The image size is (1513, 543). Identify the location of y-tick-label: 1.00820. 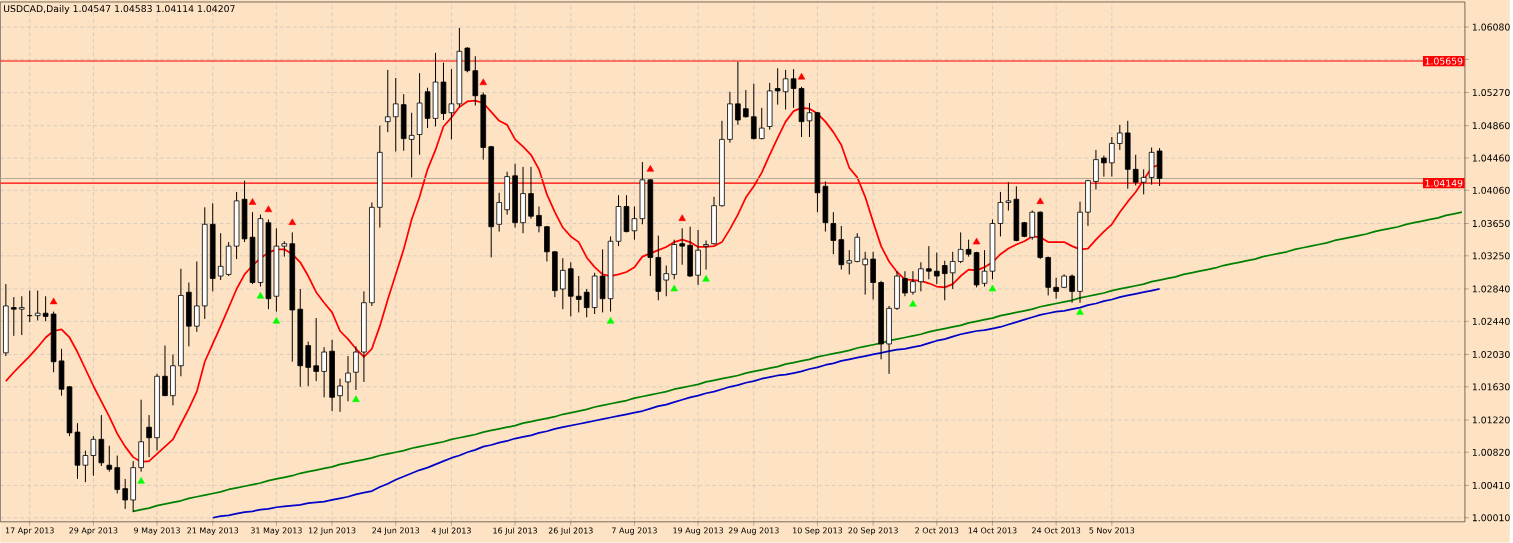
(1491, 452).